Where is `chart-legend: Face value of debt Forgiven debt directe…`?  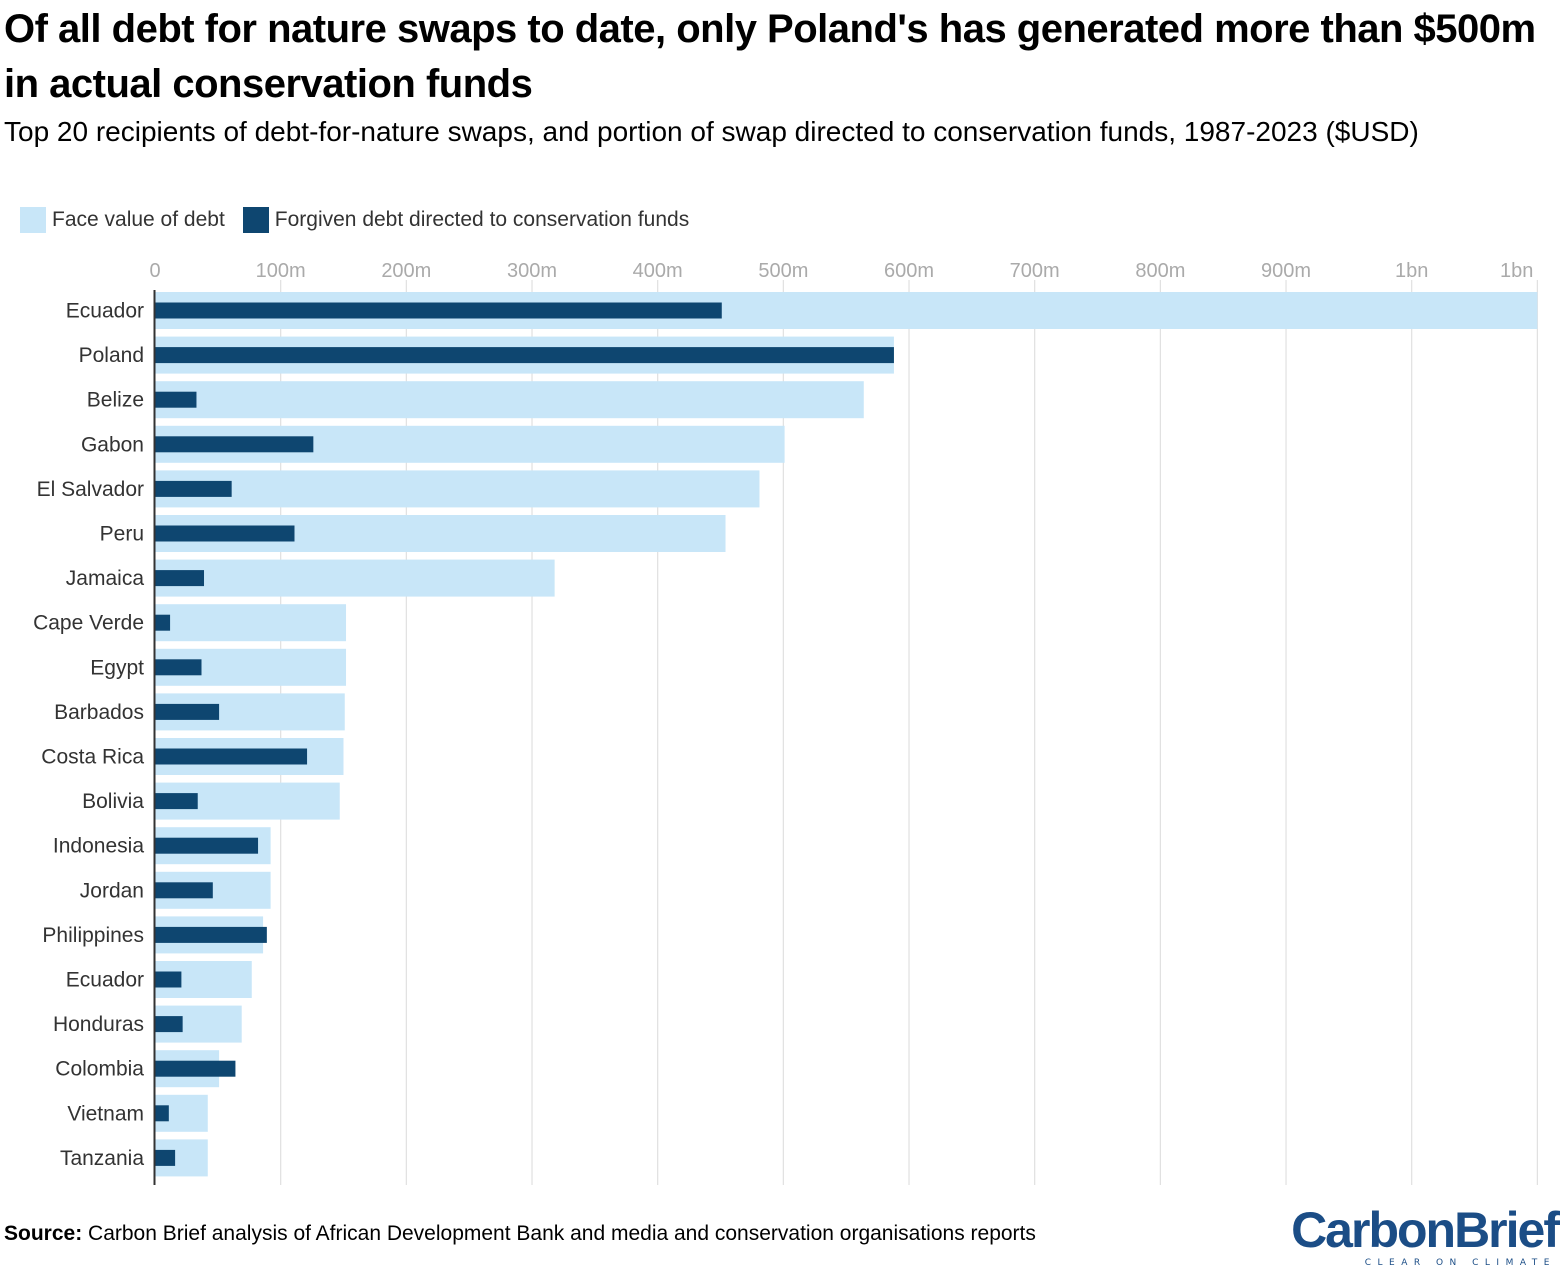
chart-legend: Face value of debt Forgiven debt directe… is located at coordinates (363, 220).